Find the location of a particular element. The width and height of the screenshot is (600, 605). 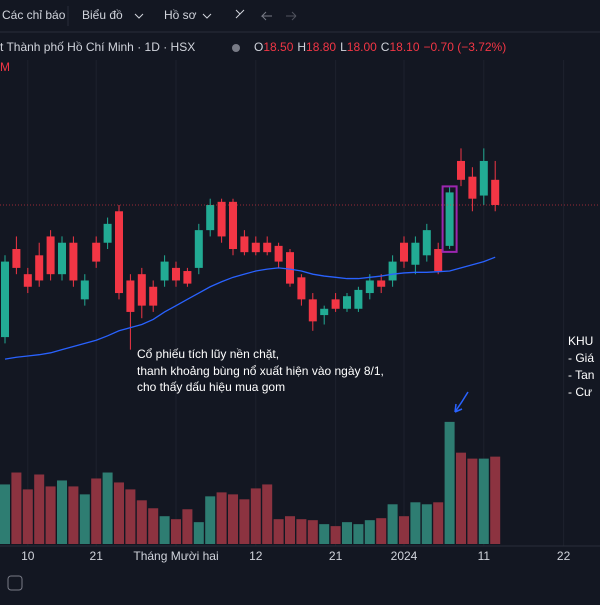

x-tick-label: Tháng Mười hai is located at coordinates (175, 556).